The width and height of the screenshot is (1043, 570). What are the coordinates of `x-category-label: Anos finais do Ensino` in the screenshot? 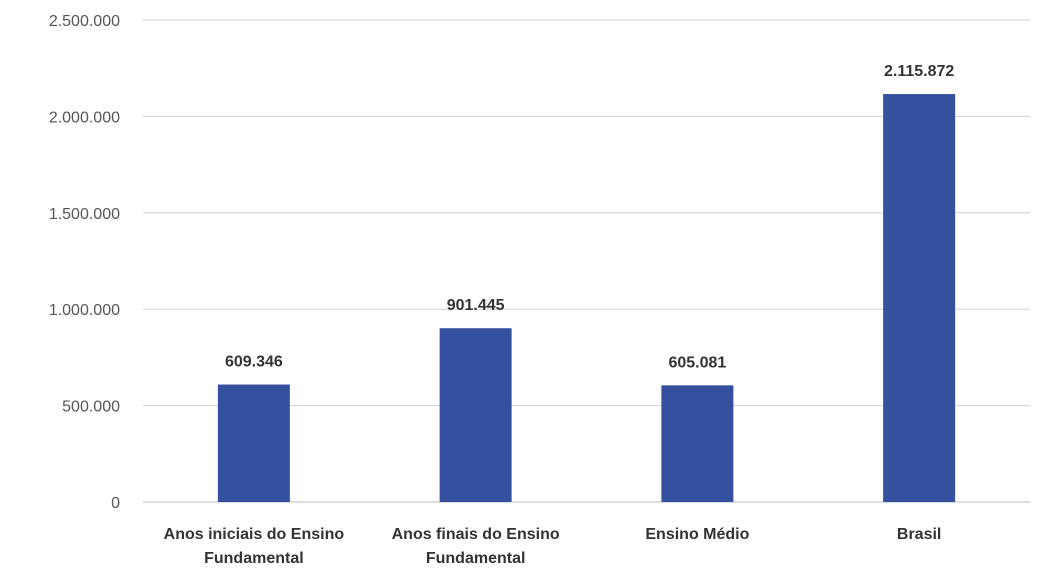 It's located at (476, 534).